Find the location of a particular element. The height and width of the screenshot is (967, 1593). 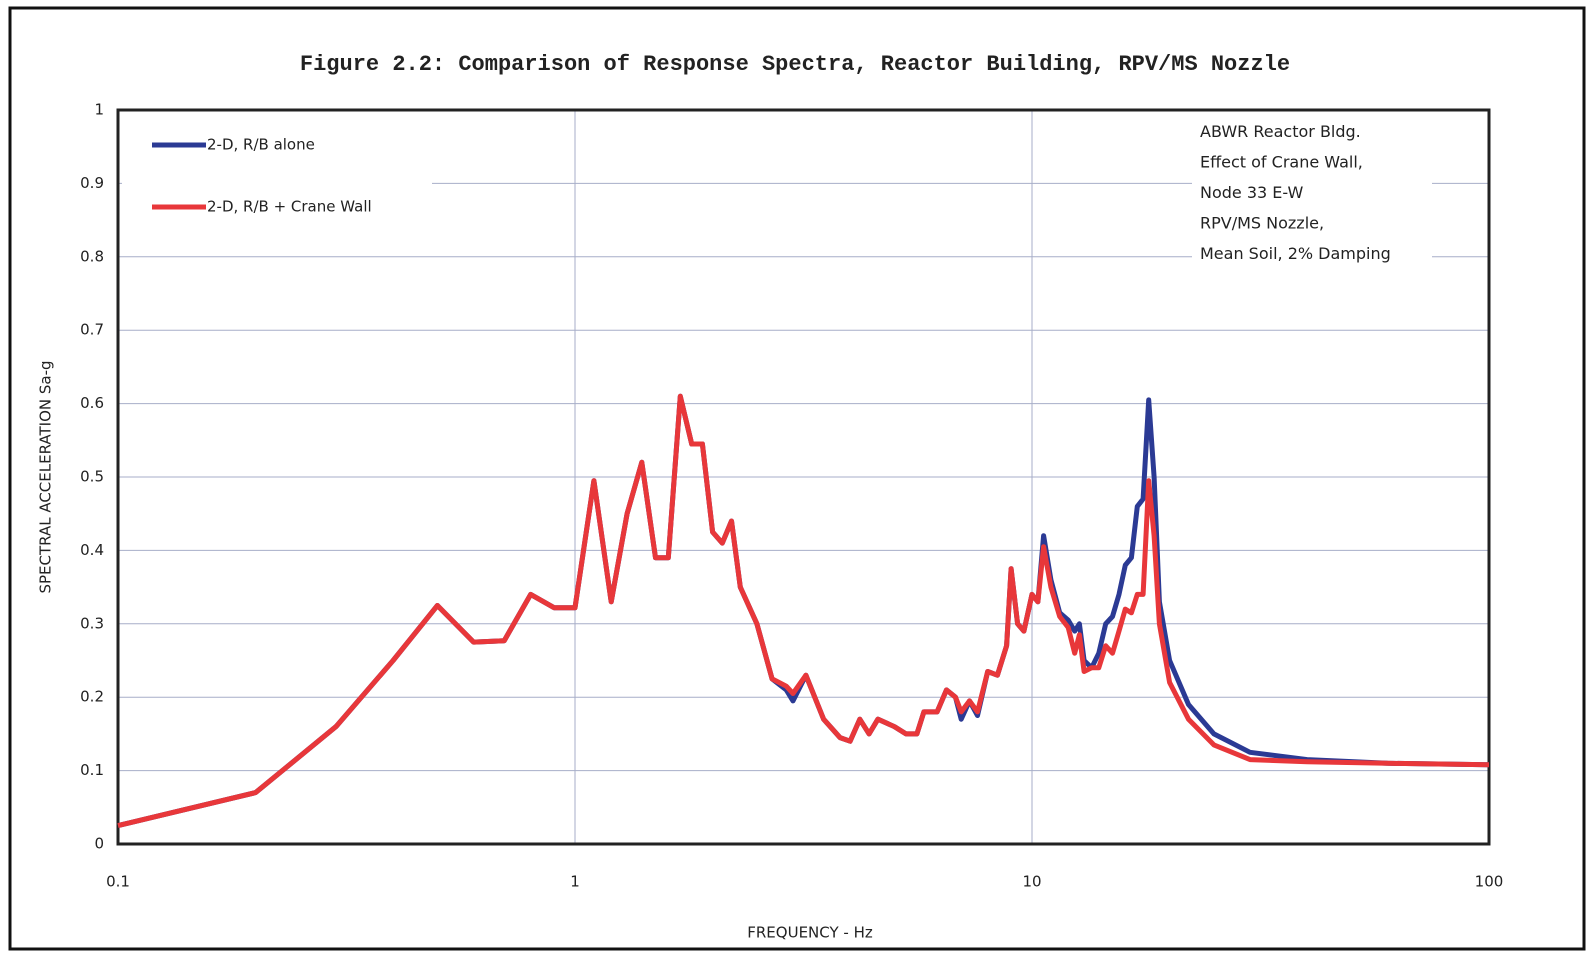

y-tick-label: 0.3 is located at coordinates (92, 623).